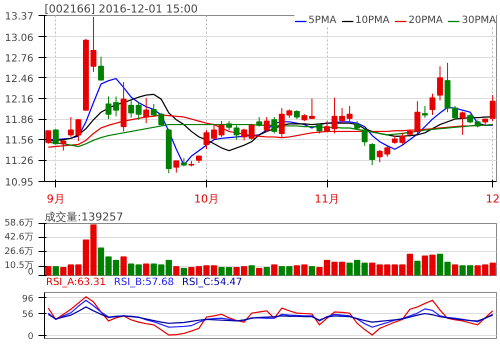  I want to click on y-tick-label: 26.6万, so click(19, 251).